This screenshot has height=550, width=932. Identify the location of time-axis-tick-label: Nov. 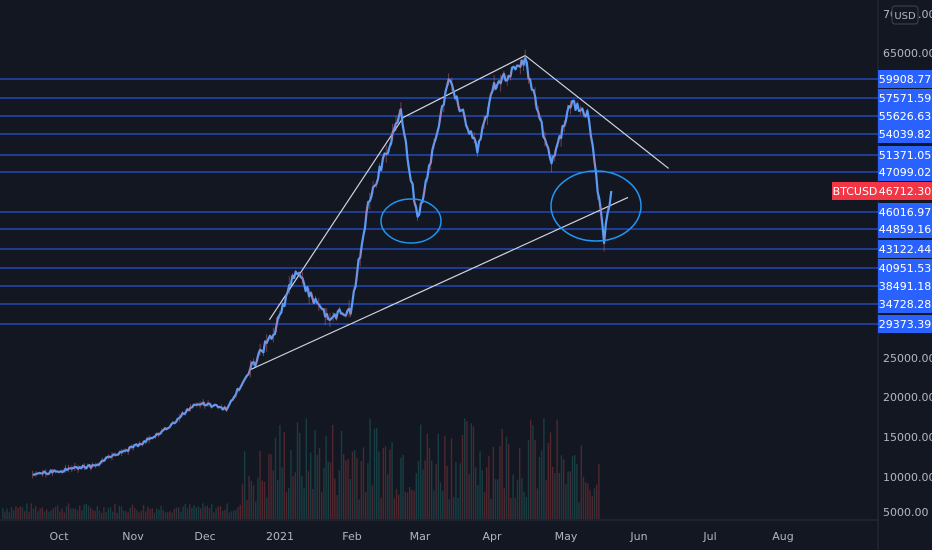
(133, 536).